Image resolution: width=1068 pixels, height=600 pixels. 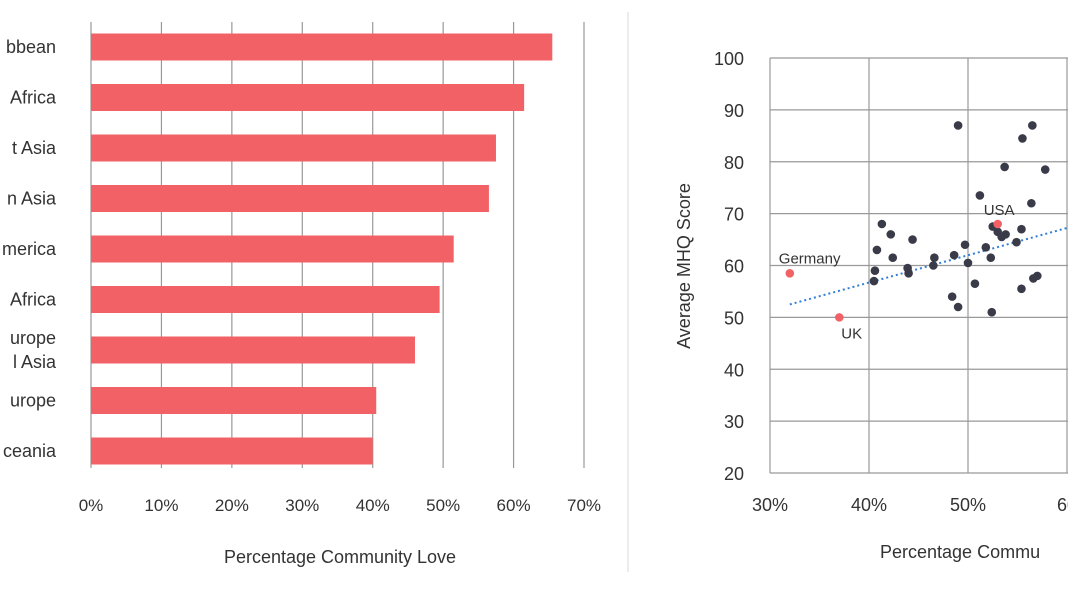 What do you see at coordinates (910, 505) in the screenshot?
I see `scatter-chart-x-tick-labels: 30% 40% 50% 60` at bounding box center [910, 505].